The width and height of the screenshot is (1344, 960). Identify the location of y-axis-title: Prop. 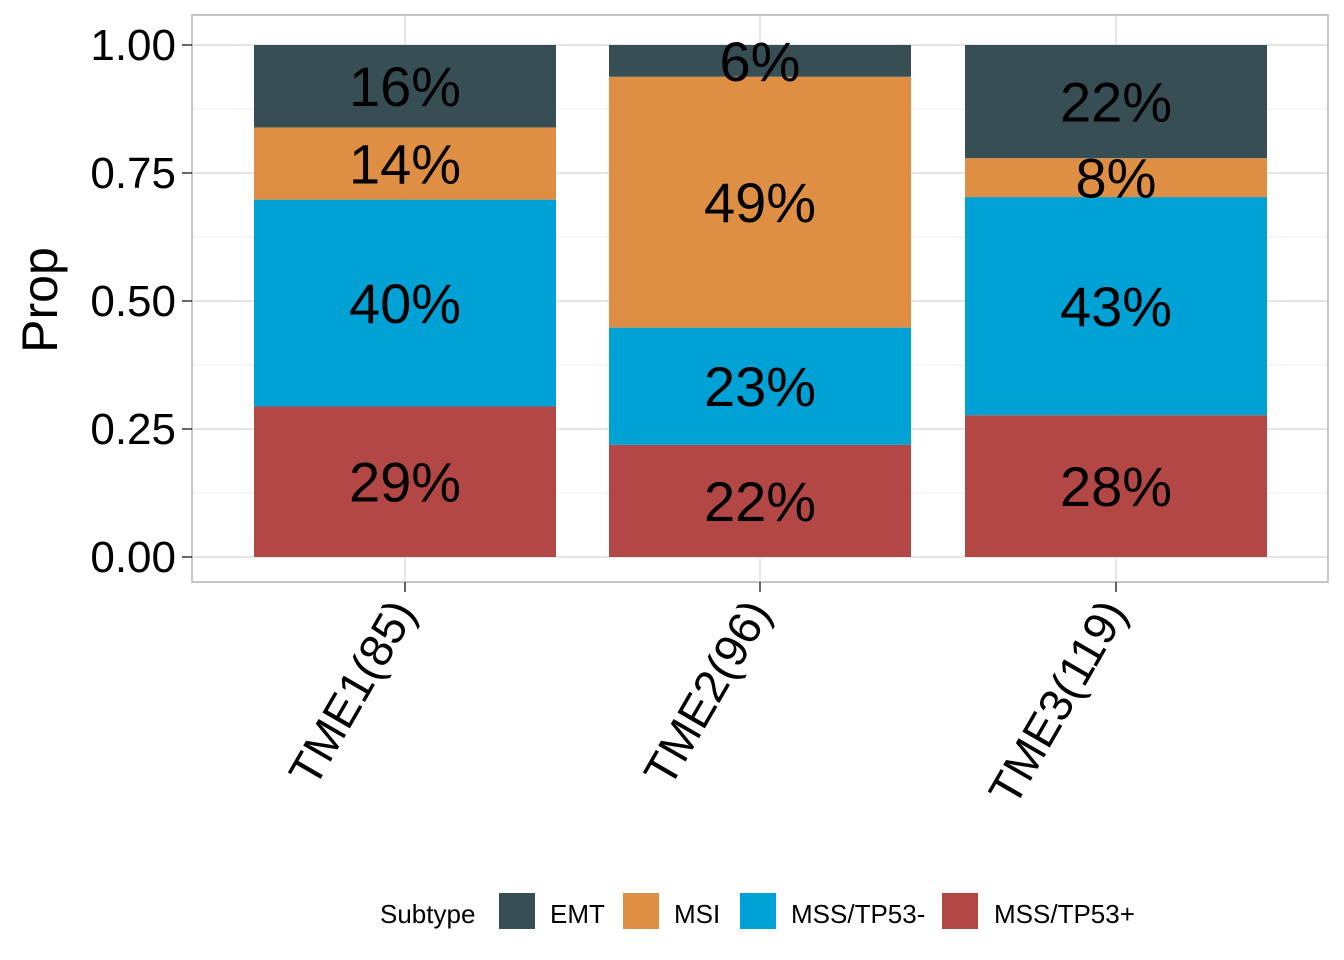
(40, 300).